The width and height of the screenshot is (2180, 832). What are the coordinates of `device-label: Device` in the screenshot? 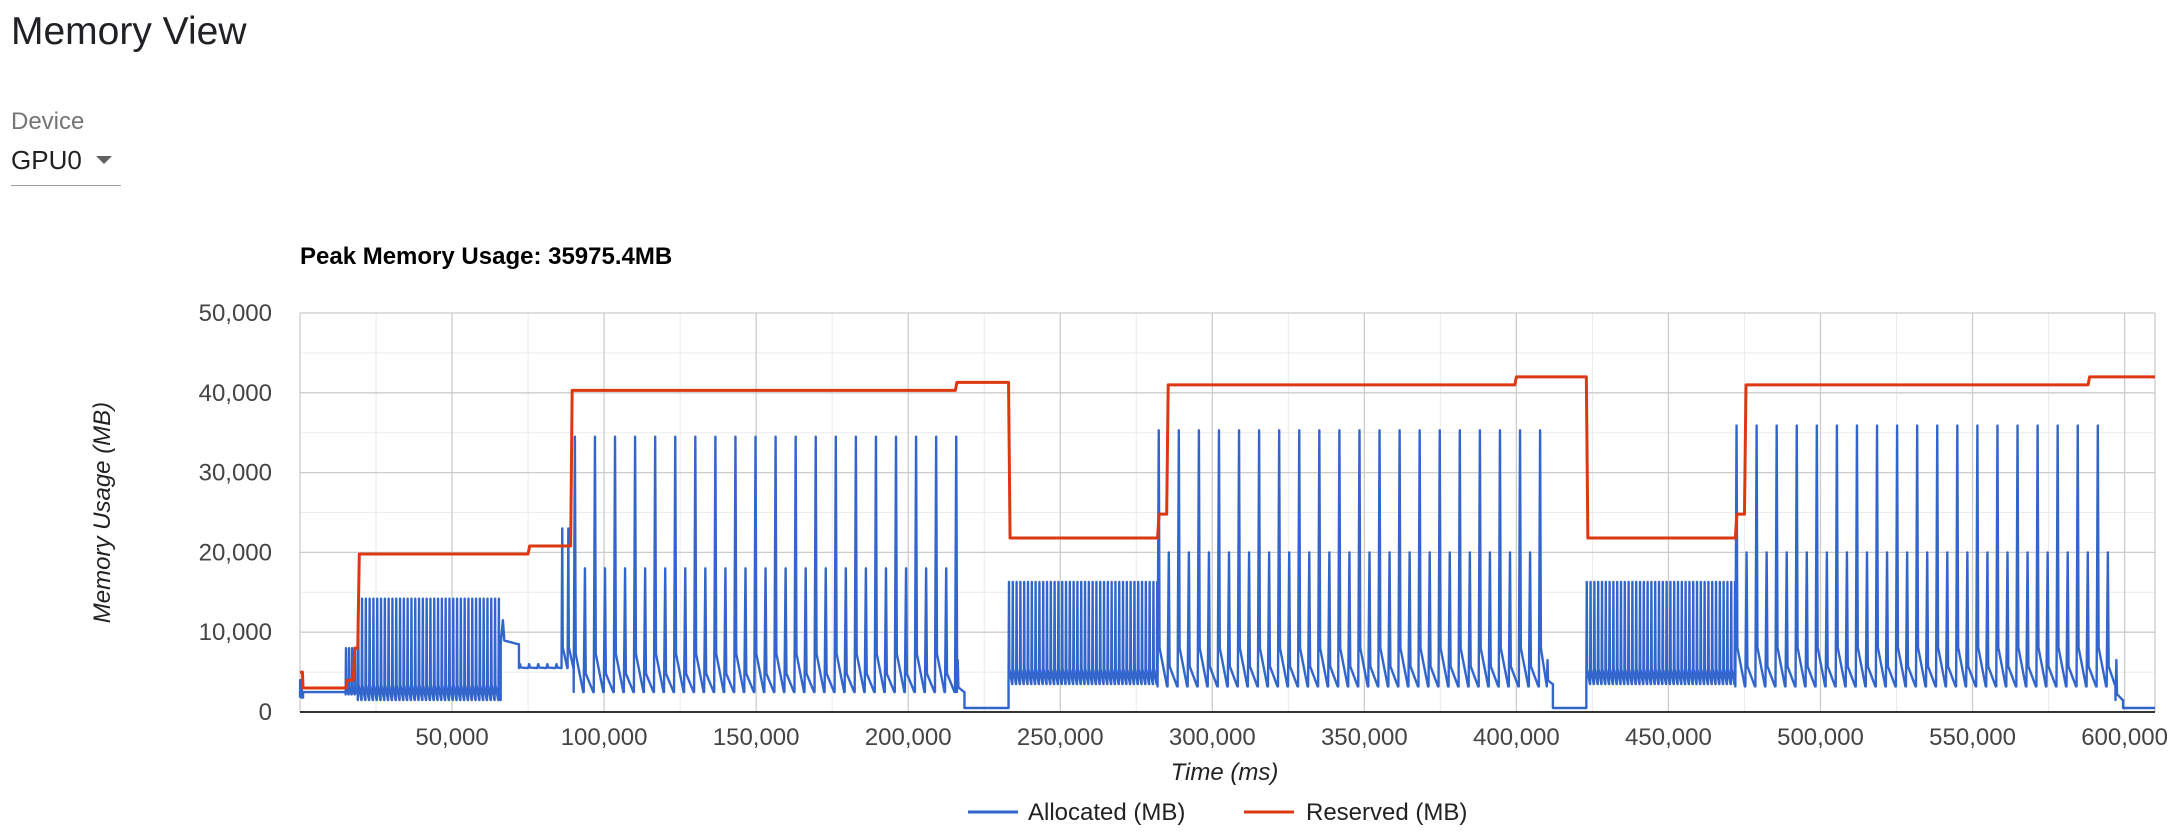 It's located at (48, 121).